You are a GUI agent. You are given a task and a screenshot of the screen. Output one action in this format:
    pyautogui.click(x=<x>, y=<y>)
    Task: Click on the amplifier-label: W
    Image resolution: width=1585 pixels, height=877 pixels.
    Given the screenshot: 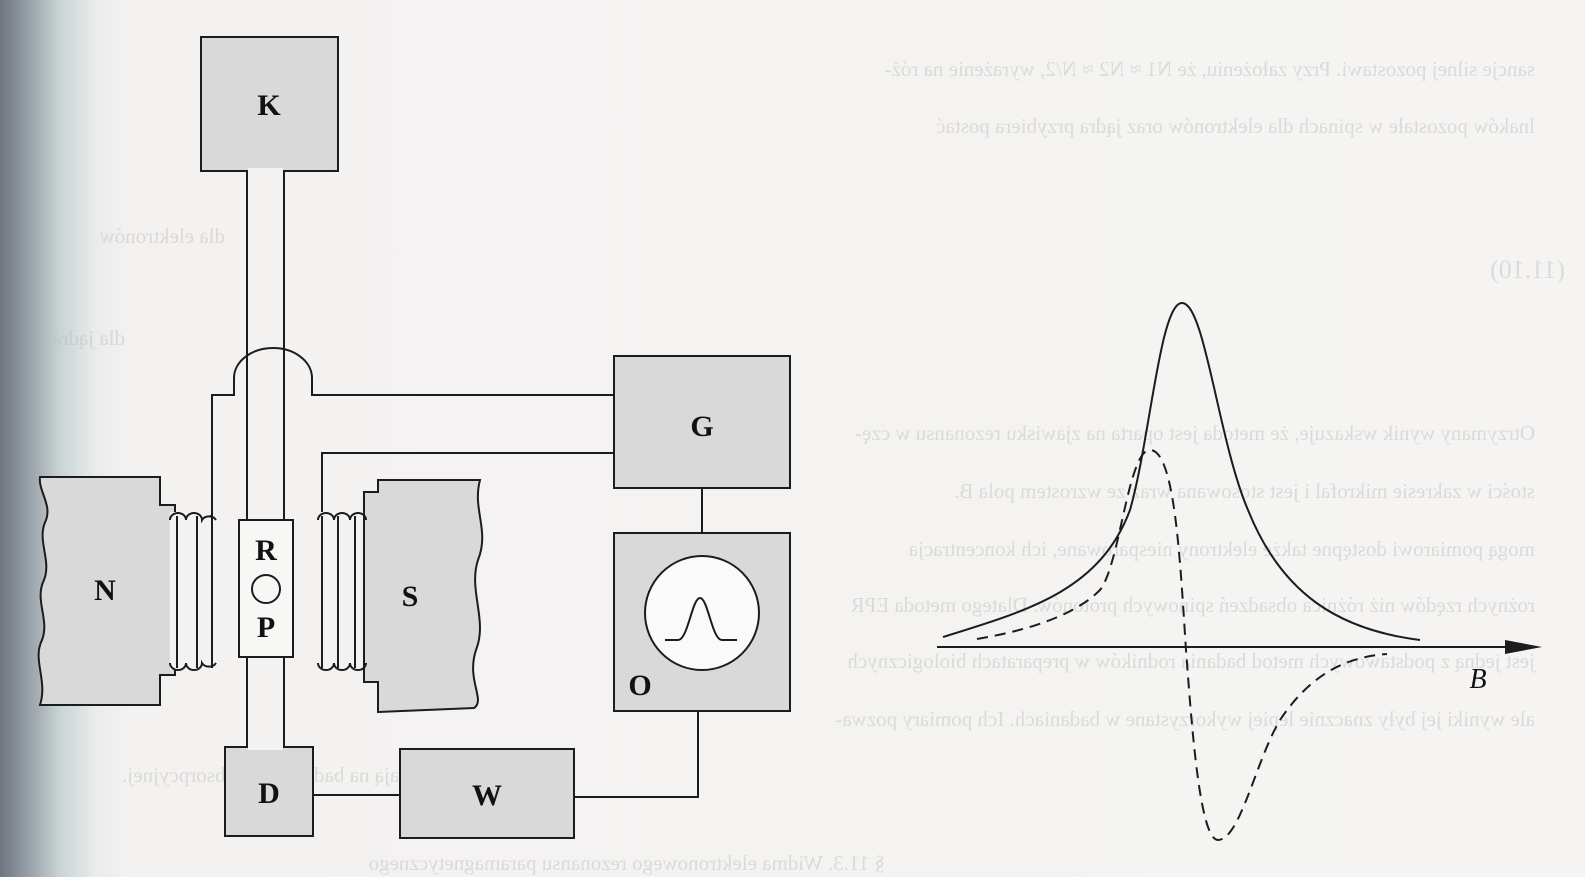 What is the action you would take?
    pyautogui.click(x=487, y=795)
    